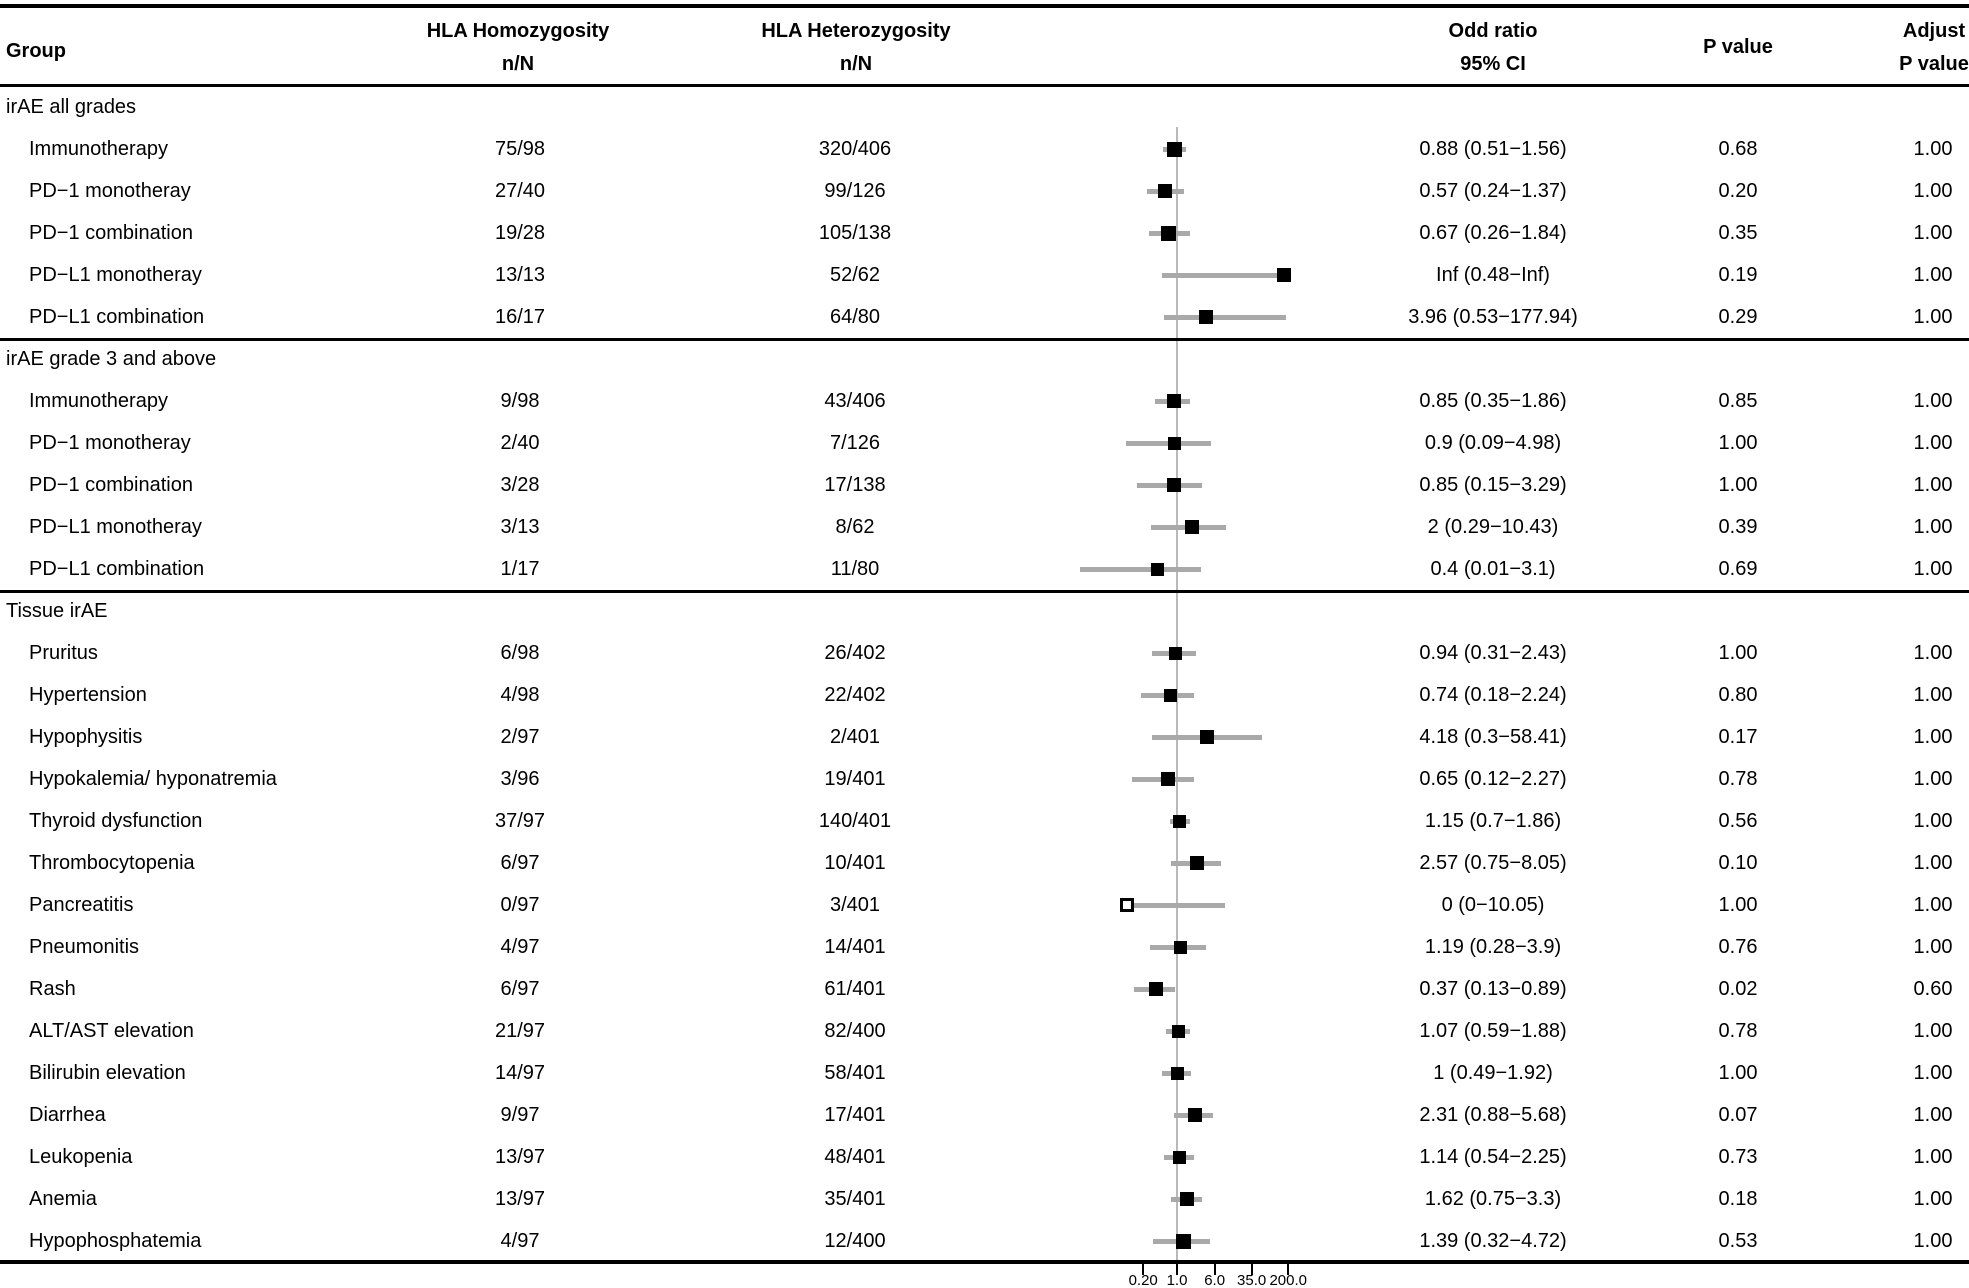  I want to click on top-rule, so click(984, 6).